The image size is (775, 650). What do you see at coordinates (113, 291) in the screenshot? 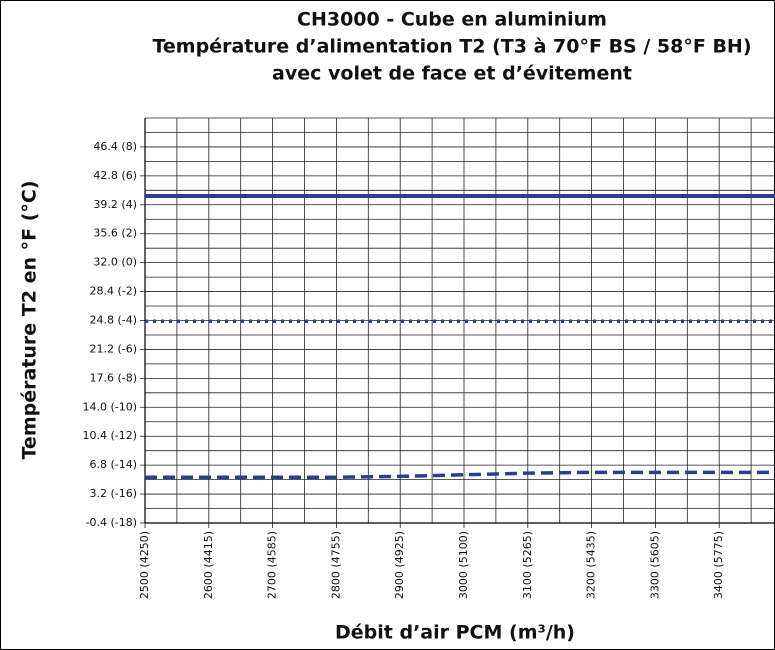
I see `y-tick-label: 28.4 (-2)` at bounding box center [113, 291].